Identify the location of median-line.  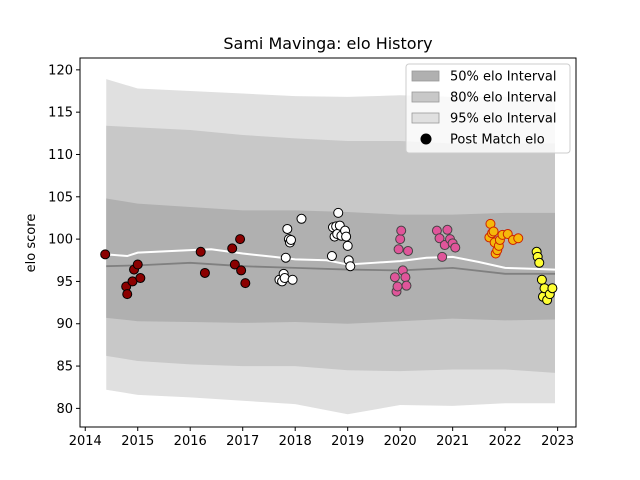
(331, 268).